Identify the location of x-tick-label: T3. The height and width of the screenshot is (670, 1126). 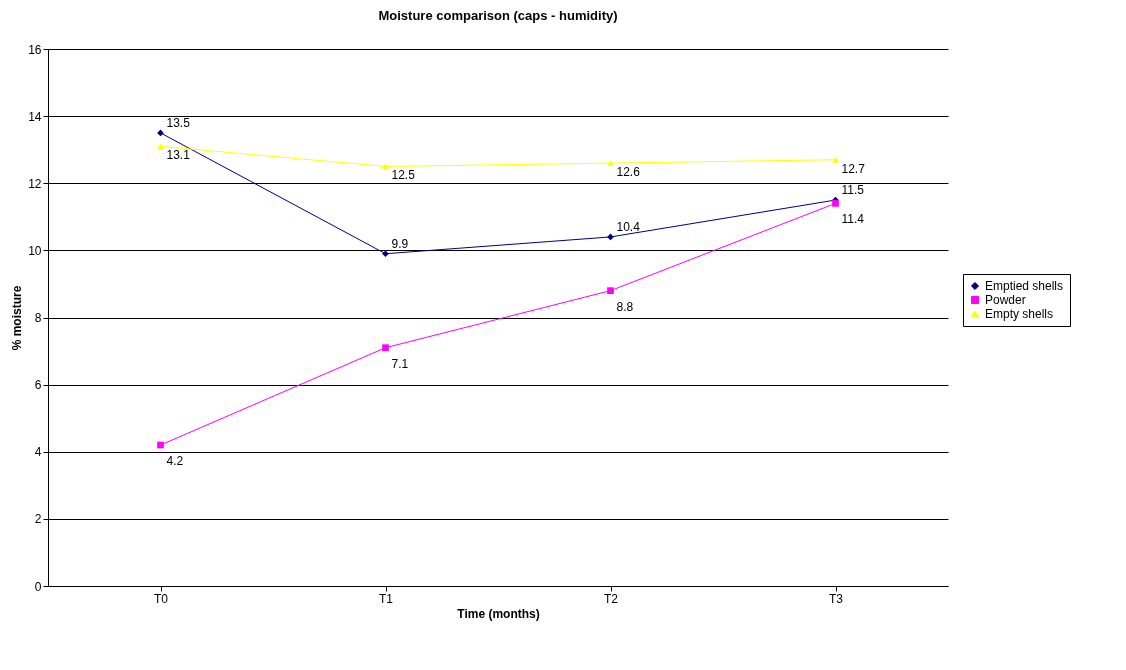
(836, 598).